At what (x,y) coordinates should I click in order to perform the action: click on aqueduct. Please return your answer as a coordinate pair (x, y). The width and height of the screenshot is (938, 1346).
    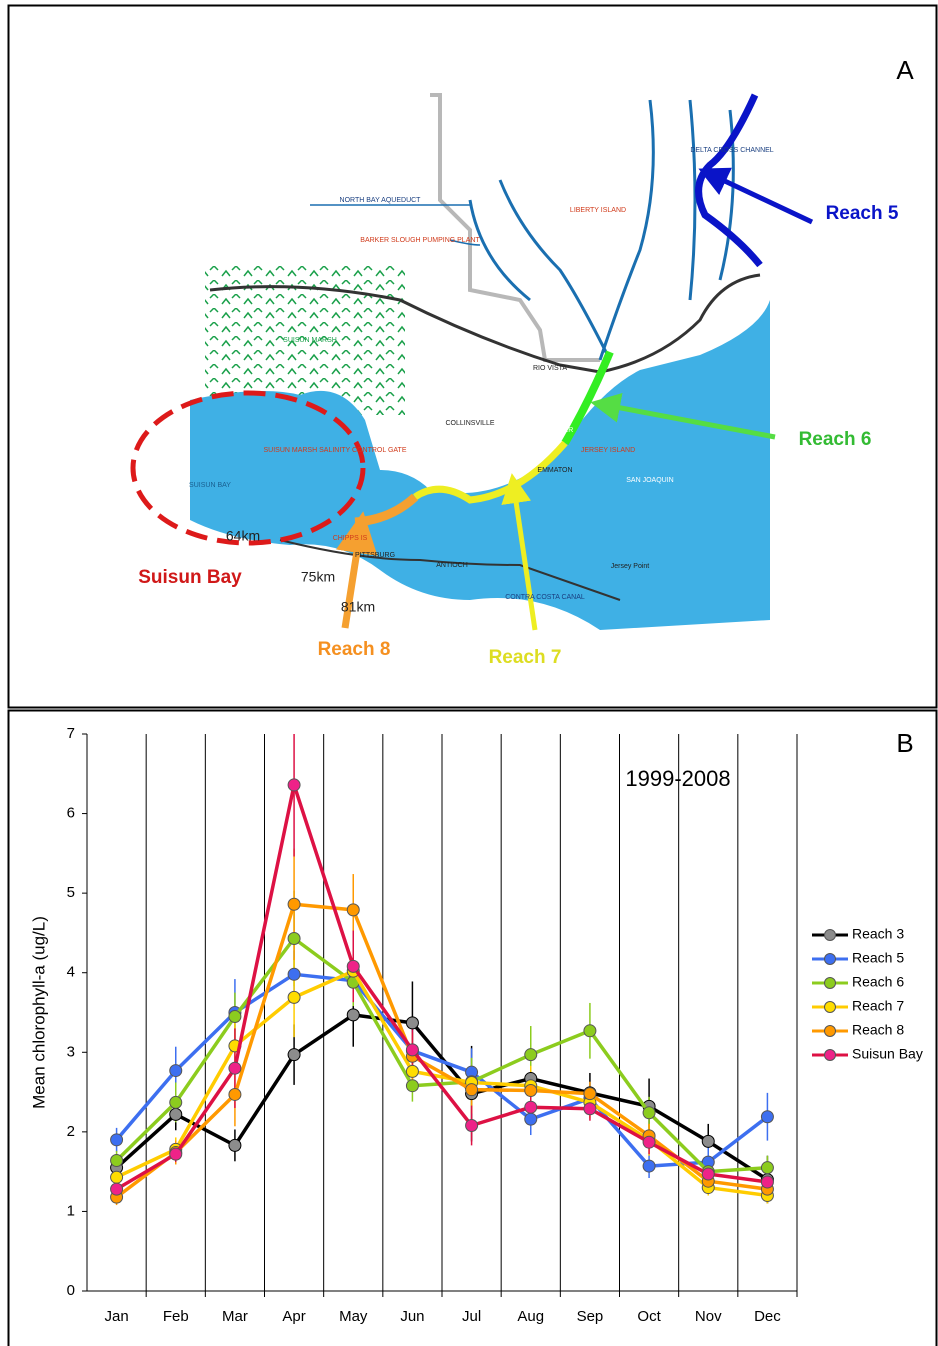
    Looking at the image, I should click on (395, 225).